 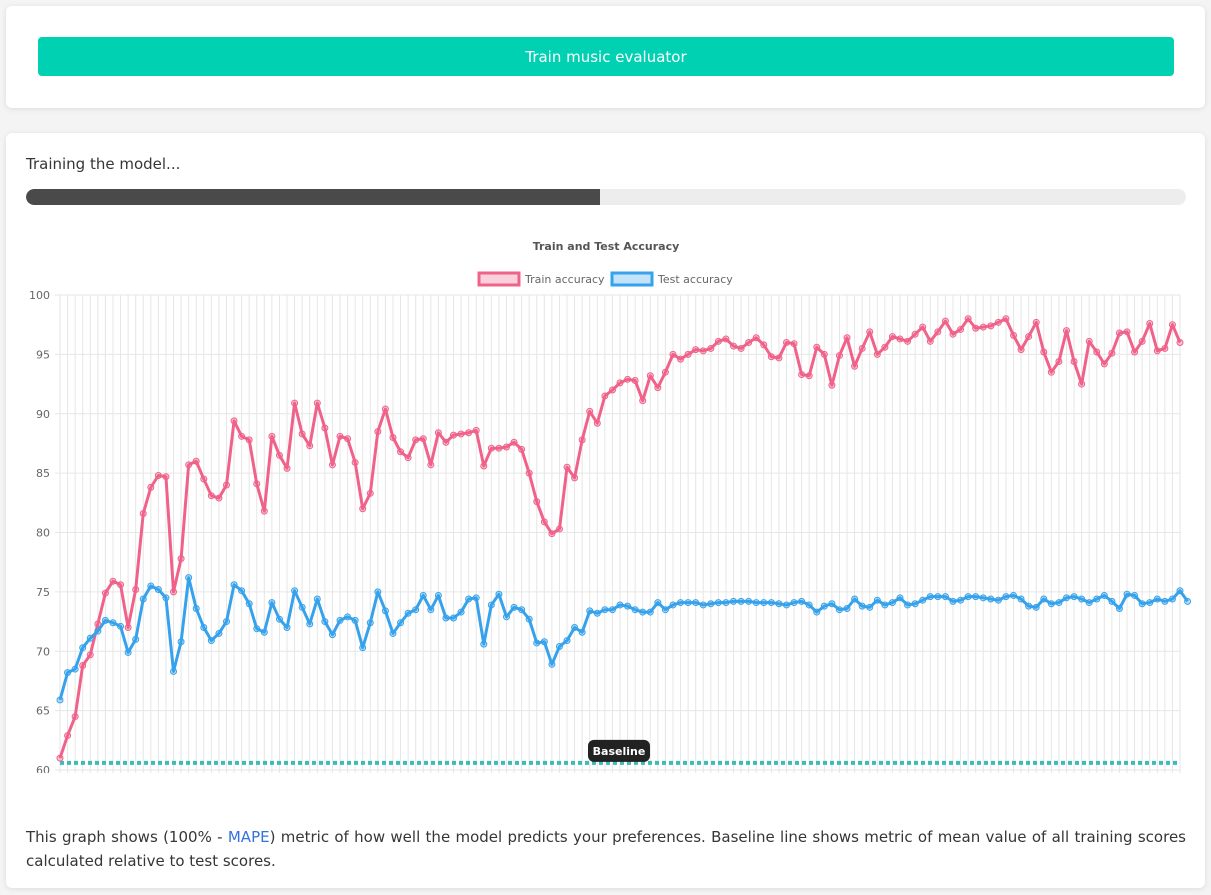 What do you see at coordinates (606, 197) in the screenshot?
I see `training-progress-bar` at bounding box center [606, 197].